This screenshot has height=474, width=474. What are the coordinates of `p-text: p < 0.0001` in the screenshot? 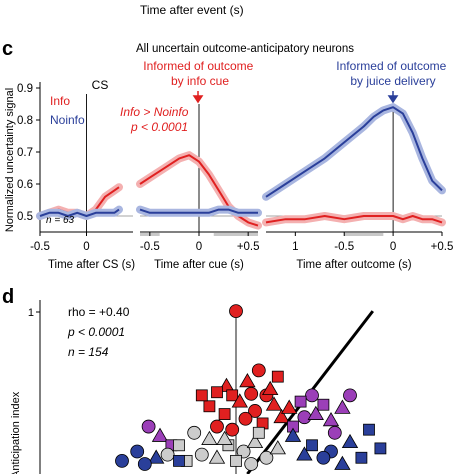 It's located at (96, 332).